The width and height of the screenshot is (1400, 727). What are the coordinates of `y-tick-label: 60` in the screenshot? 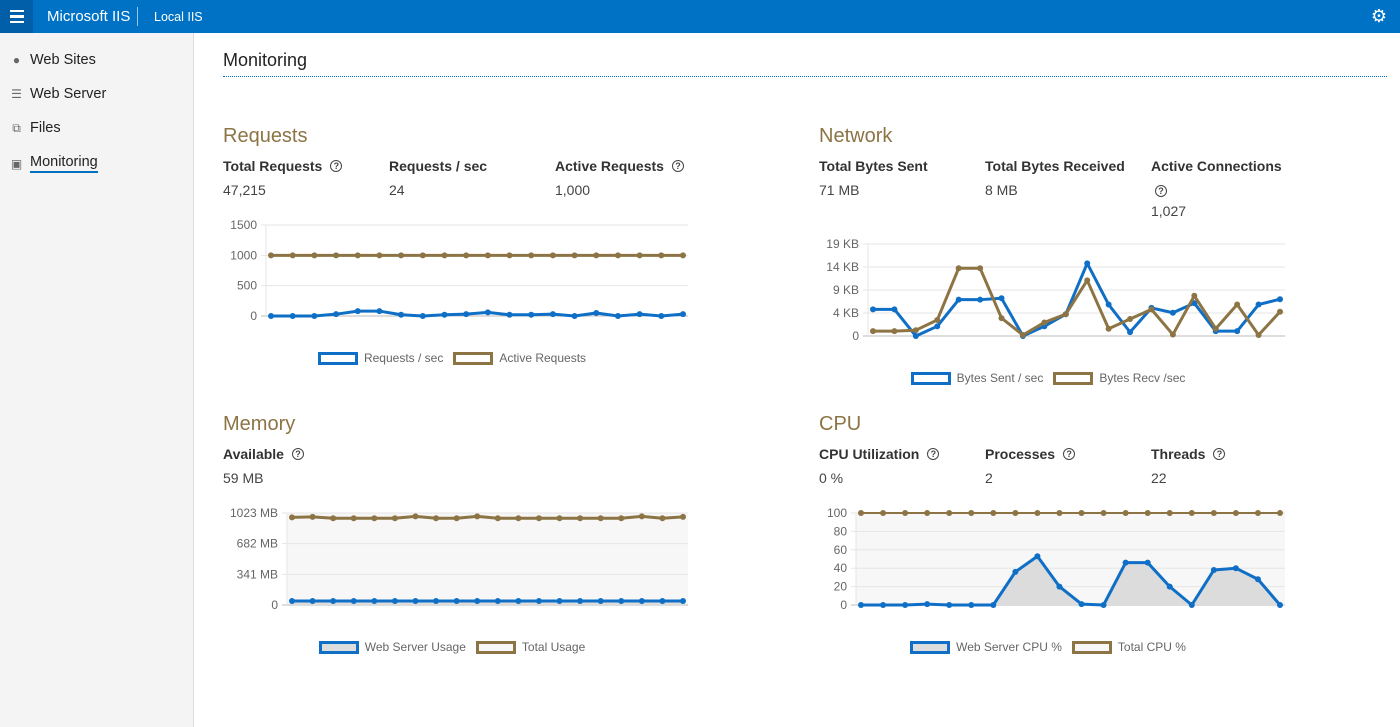 It's located at (841, 550).